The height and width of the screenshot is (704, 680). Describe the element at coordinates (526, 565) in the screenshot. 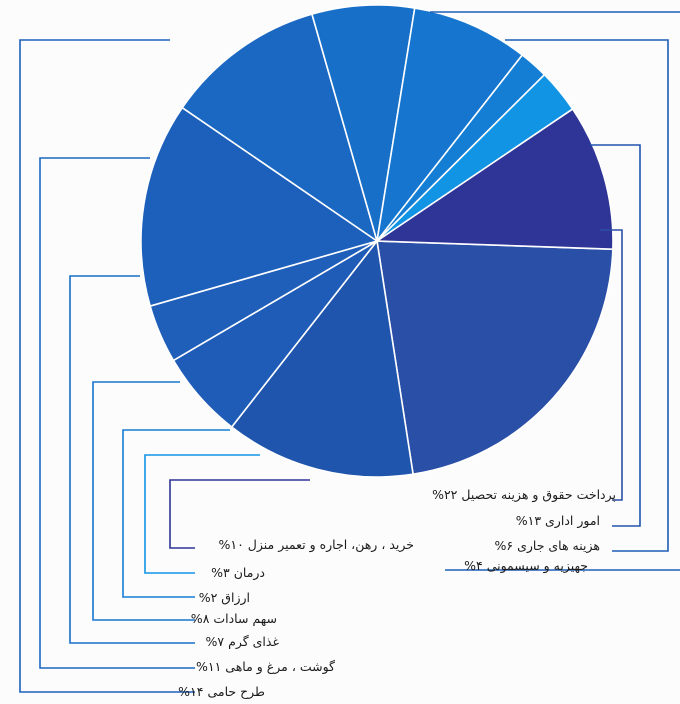

I see `slice-label-dowry: جهیزیه و سیسمونی ۴%` at that location.